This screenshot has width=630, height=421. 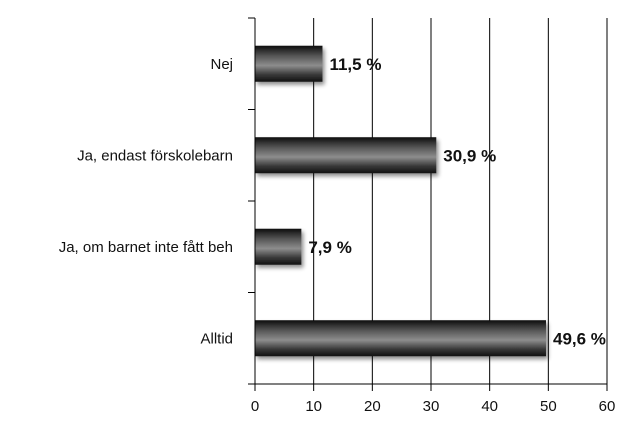 I want to click on category-label: Nej, so click(x=221, y=64).